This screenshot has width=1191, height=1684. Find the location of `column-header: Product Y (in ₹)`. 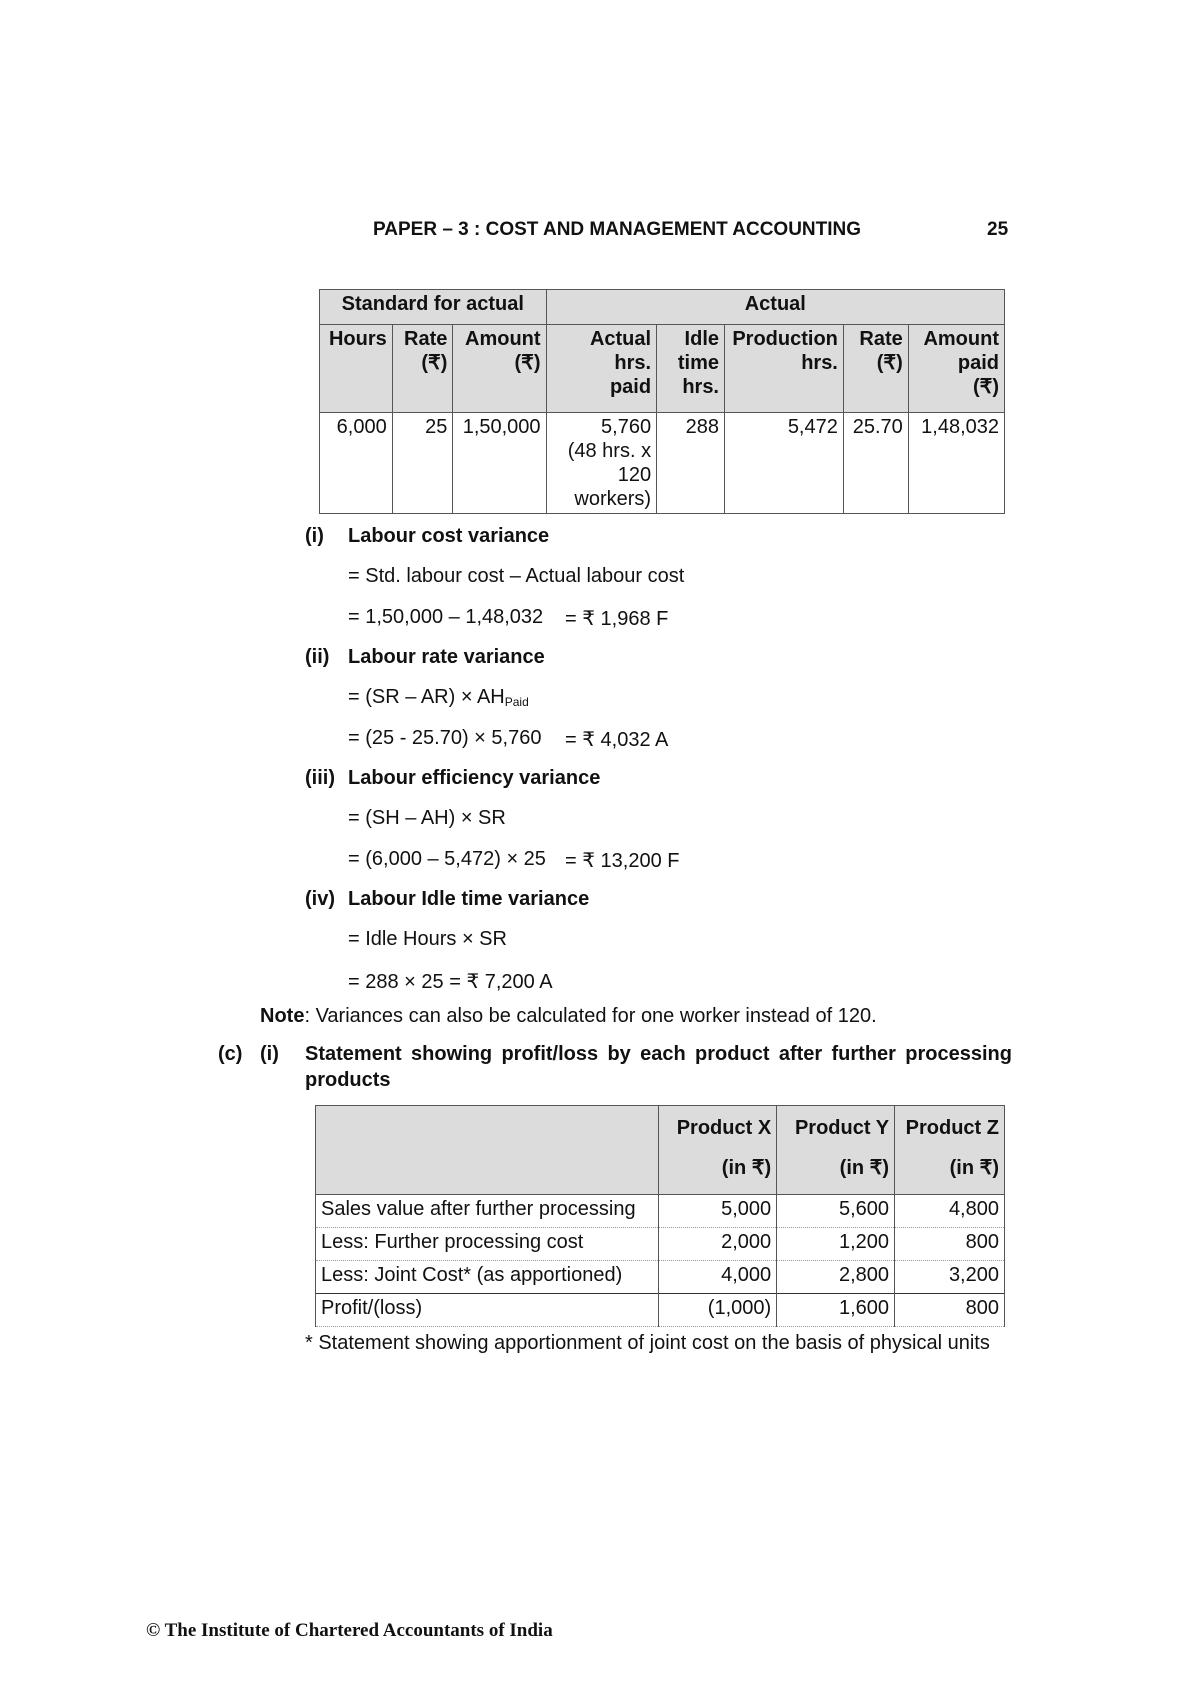

column-header: Product Y (in ₹) is located at coordinates (836, 1150).